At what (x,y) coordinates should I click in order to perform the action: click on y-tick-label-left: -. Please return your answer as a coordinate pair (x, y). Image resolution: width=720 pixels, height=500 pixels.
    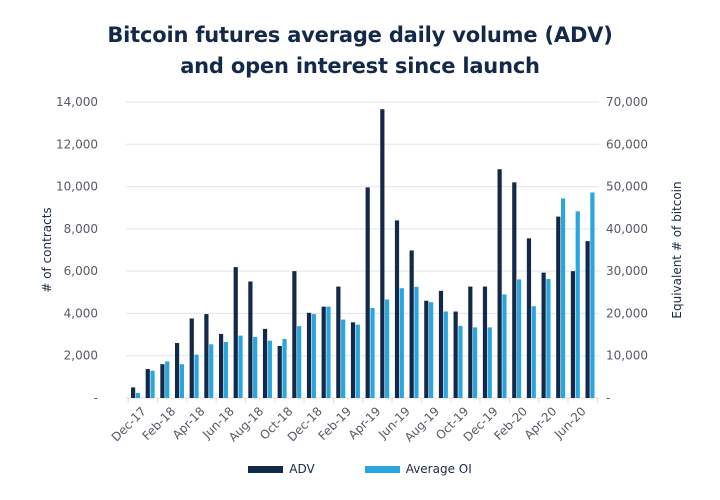
    Looking at the image, I should click on (96, 398).